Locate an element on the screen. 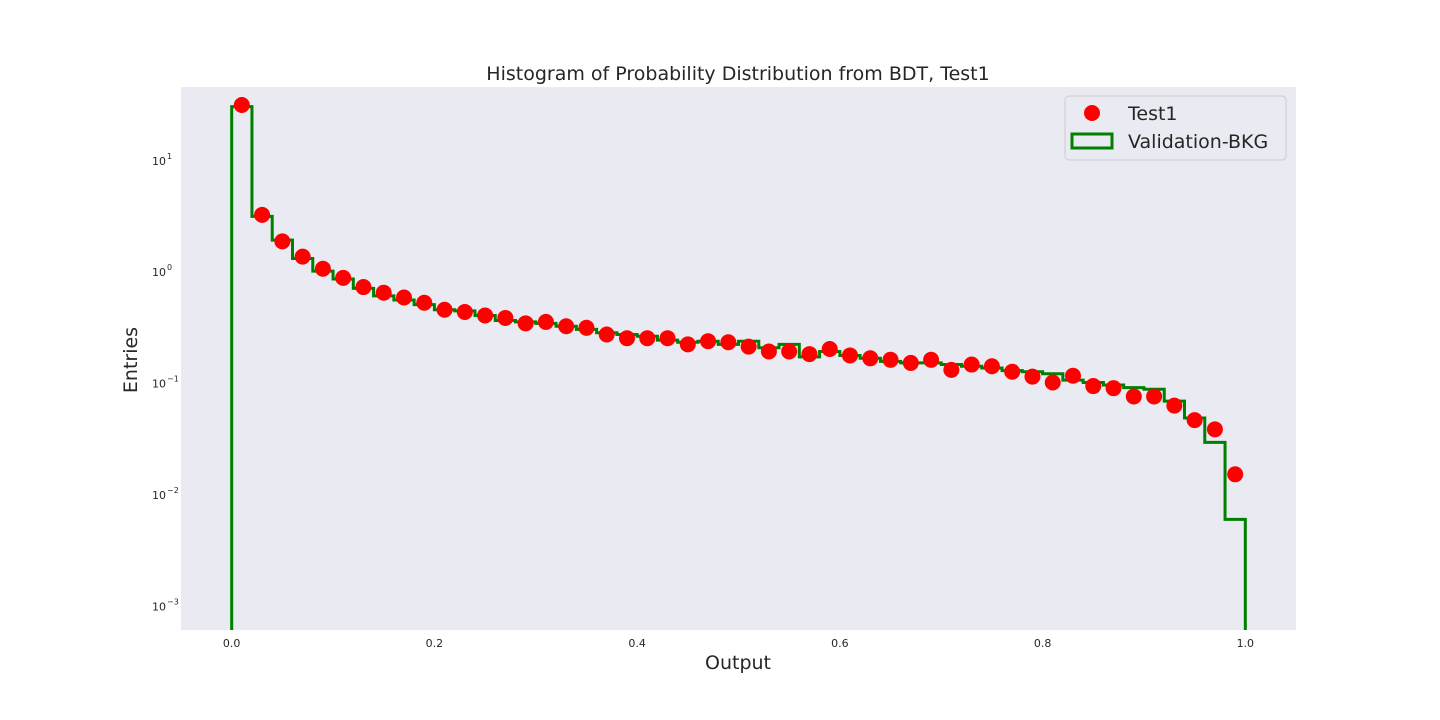 The image size is (1440, 720). y-tick-exponent: −2 is located at coordinates (173, 490).